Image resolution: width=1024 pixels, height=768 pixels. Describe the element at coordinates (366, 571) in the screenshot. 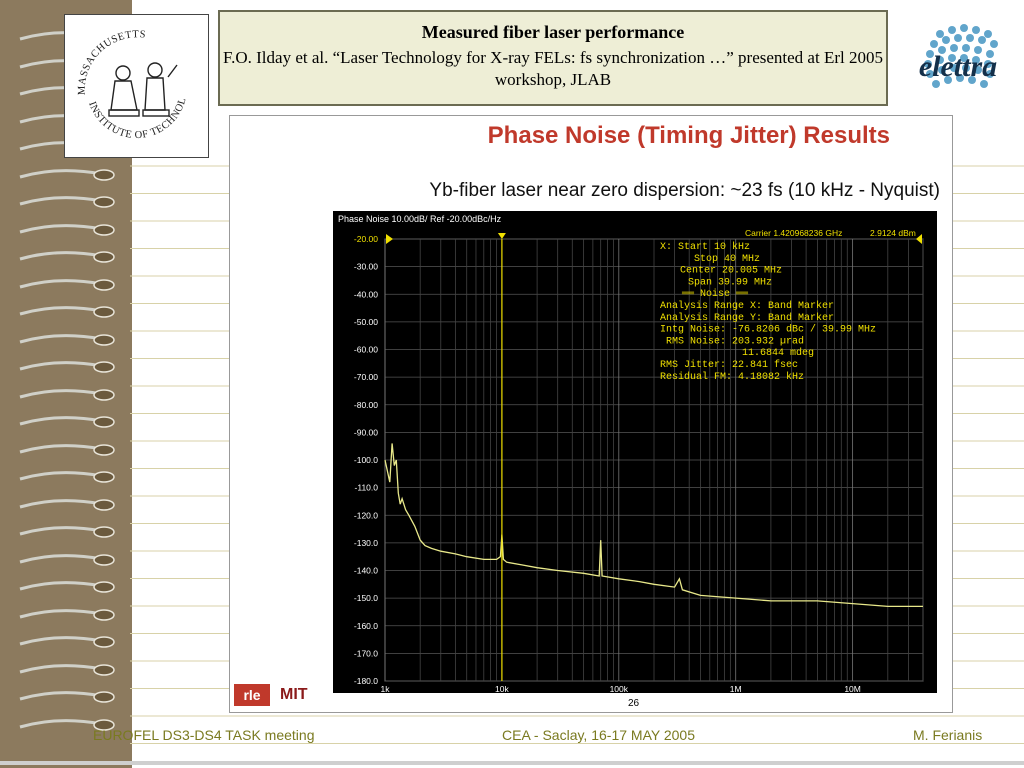

I see `y-tick-label: -140.0` at that location.